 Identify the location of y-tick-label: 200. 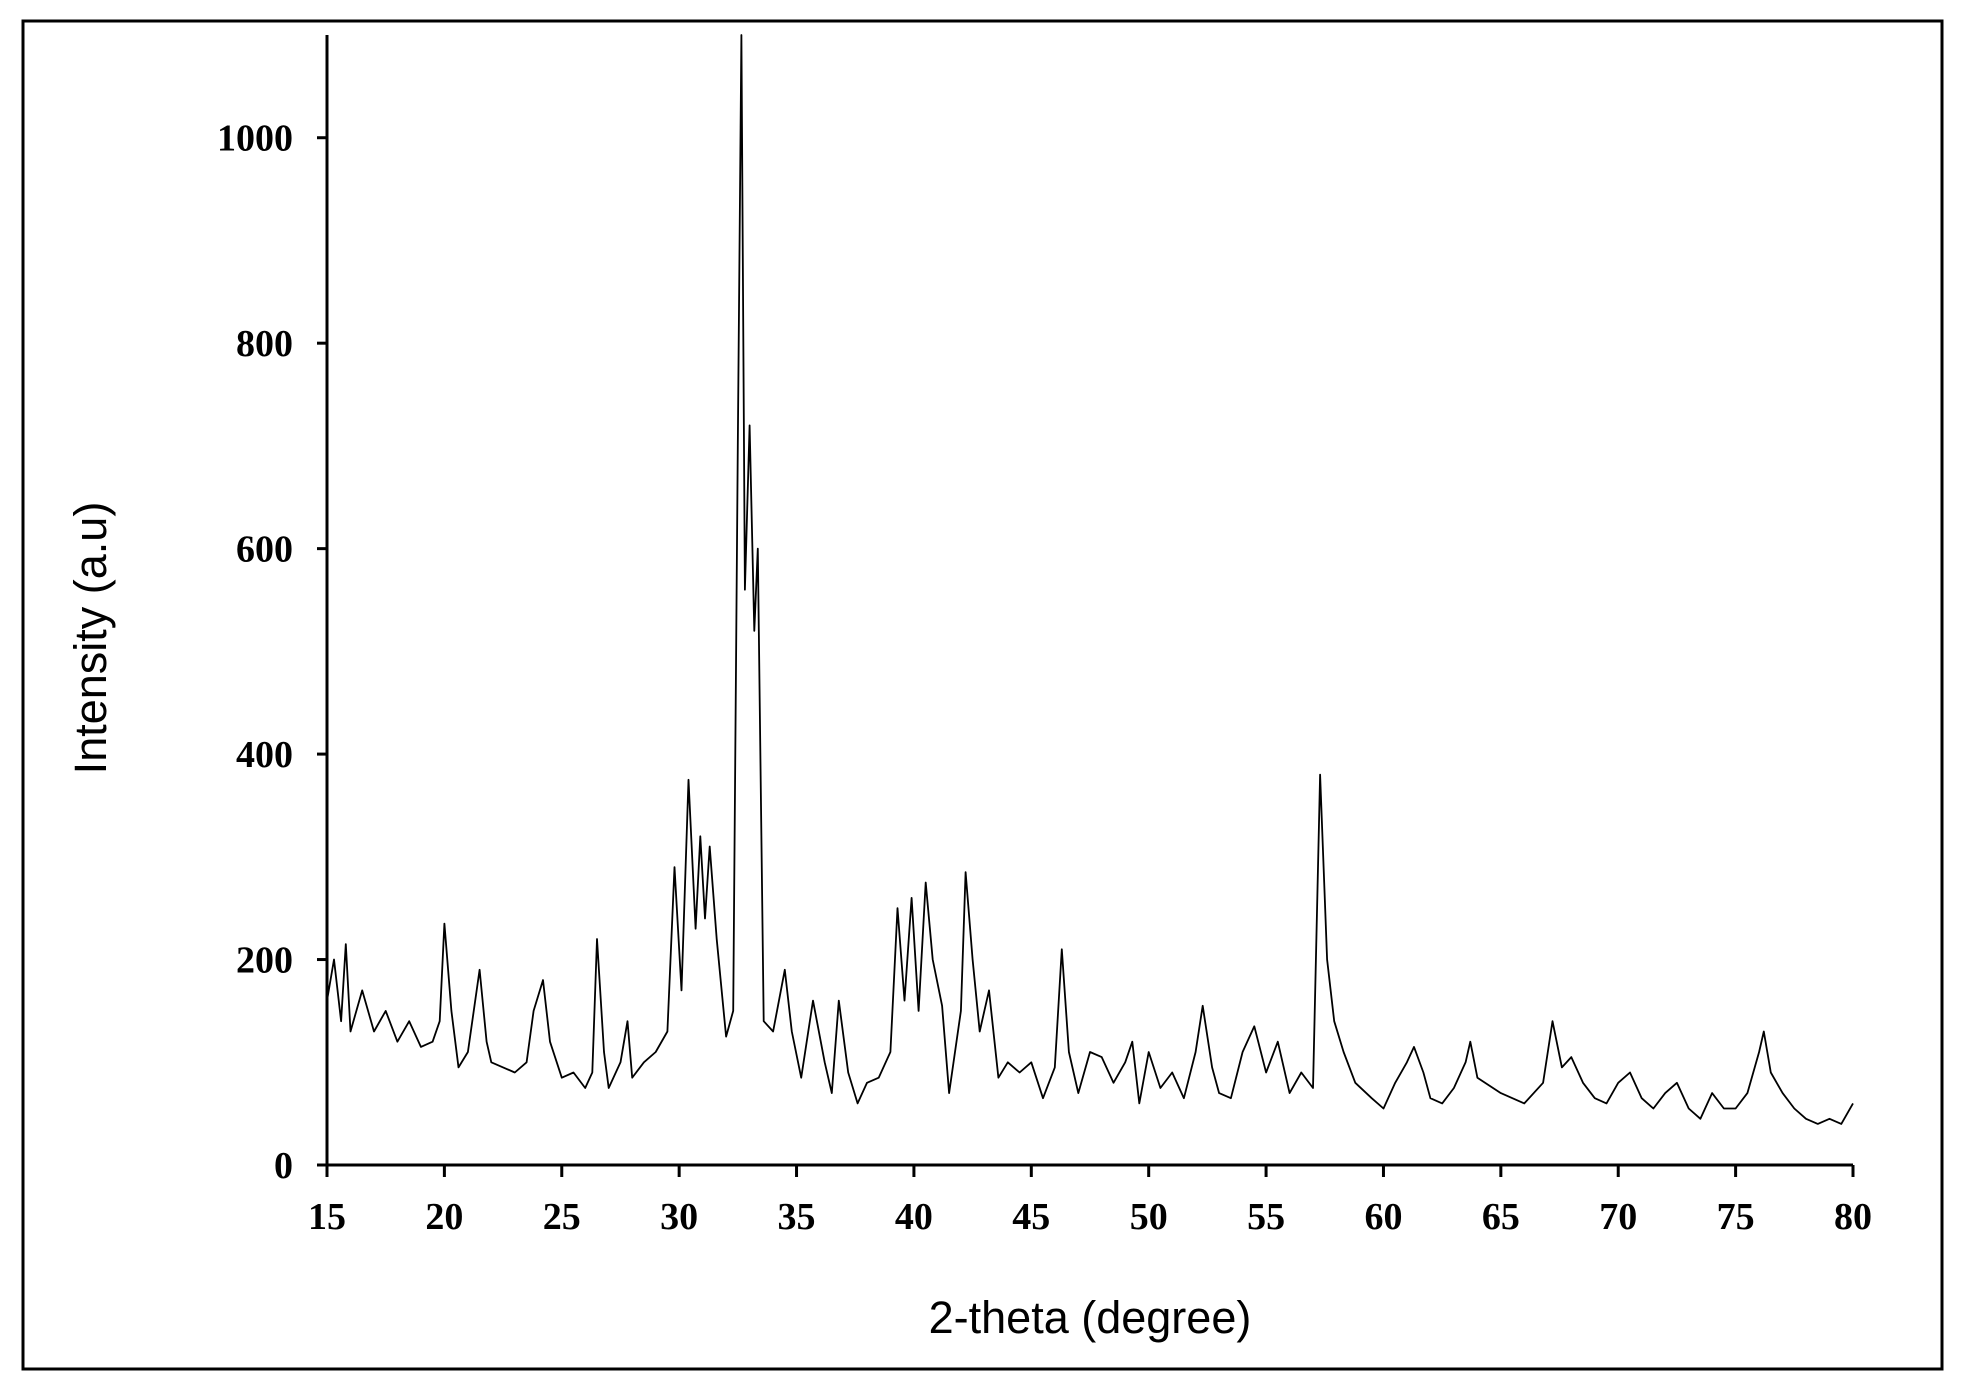
(264, 961).